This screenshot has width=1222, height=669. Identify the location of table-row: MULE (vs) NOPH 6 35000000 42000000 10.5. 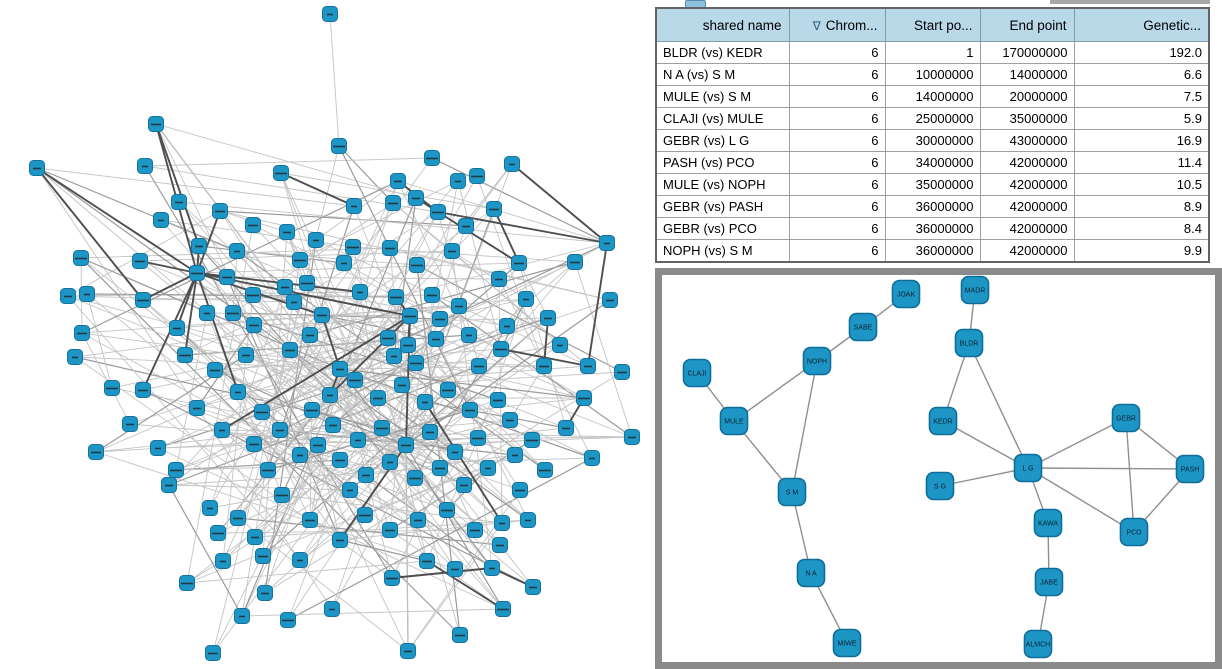
(932, 184).